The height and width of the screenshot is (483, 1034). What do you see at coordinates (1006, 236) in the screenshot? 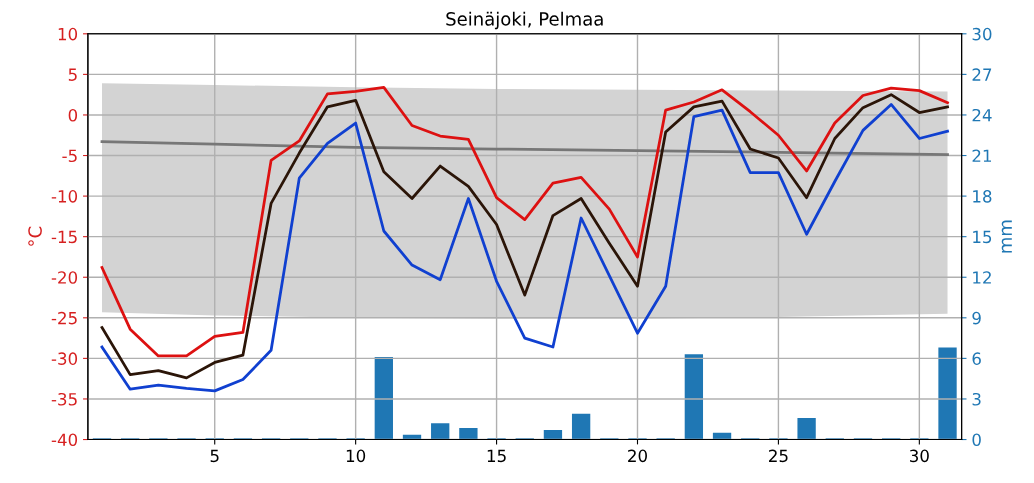
I see `y2-axis-title: mm` at bounding box center [1006, 236].